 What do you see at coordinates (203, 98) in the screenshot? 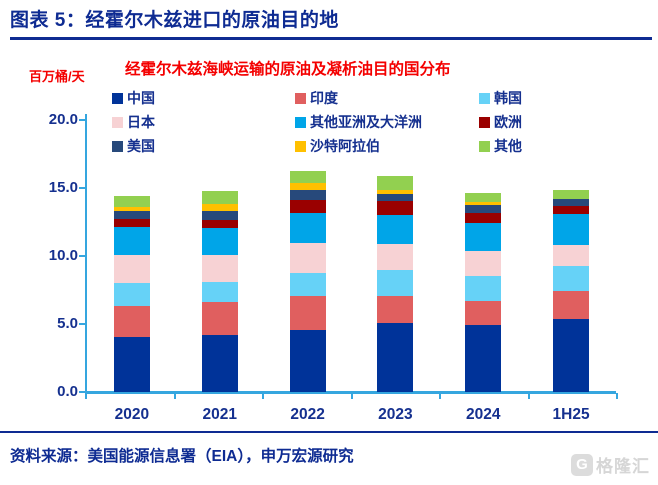
I see `legend-item: 中国` at bounding box center [203, 98].